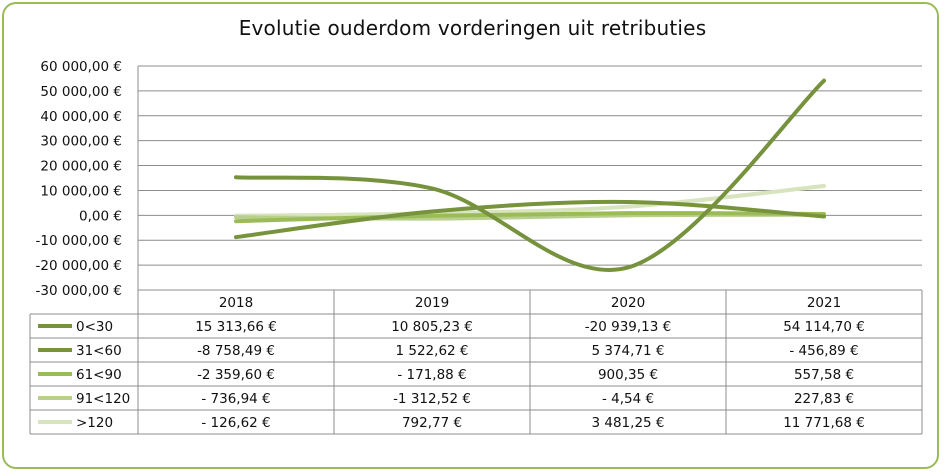 This screenshot has height=474, width=945. What do you see at coordinates (236, 351) in the screenshot?
I see `data-label: -8 758,49 €` at bounding box center [236, 351].